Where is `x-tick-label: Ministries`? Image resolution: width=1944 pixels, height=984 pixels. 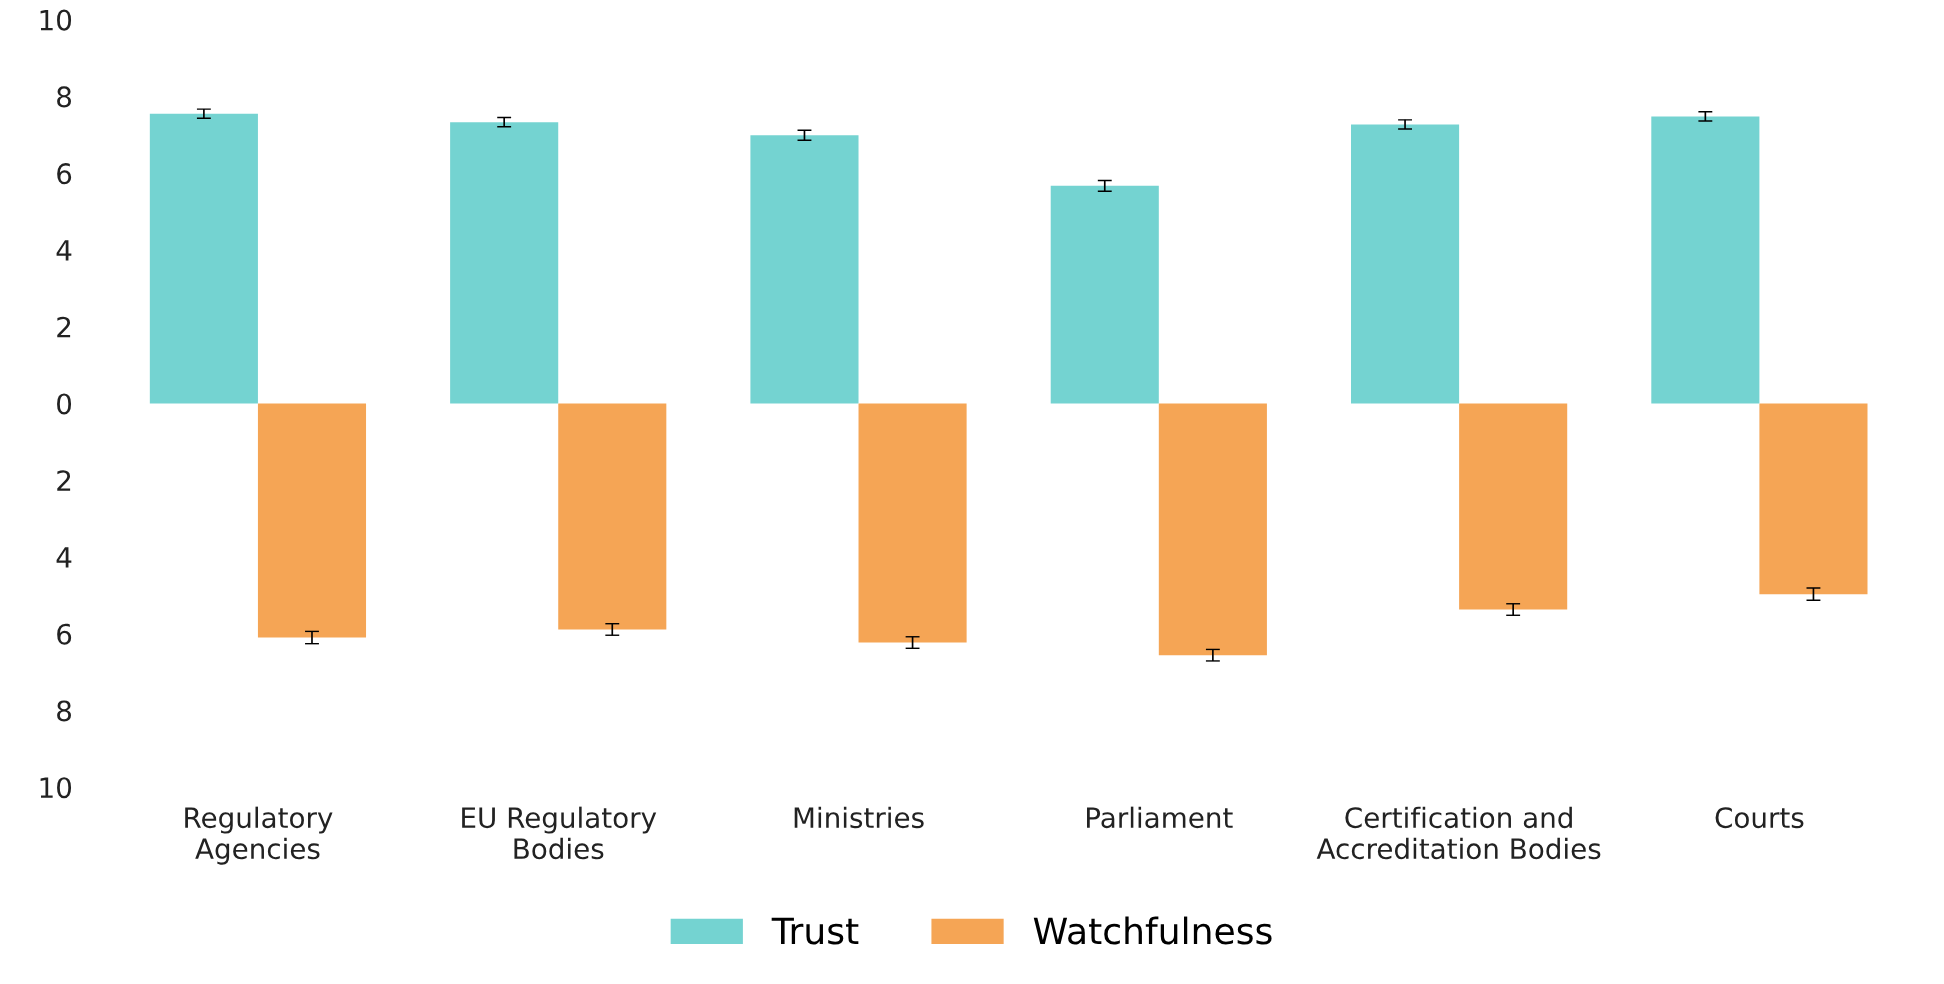
x-tick-label: Ministries is located at coordinates (859, 817).